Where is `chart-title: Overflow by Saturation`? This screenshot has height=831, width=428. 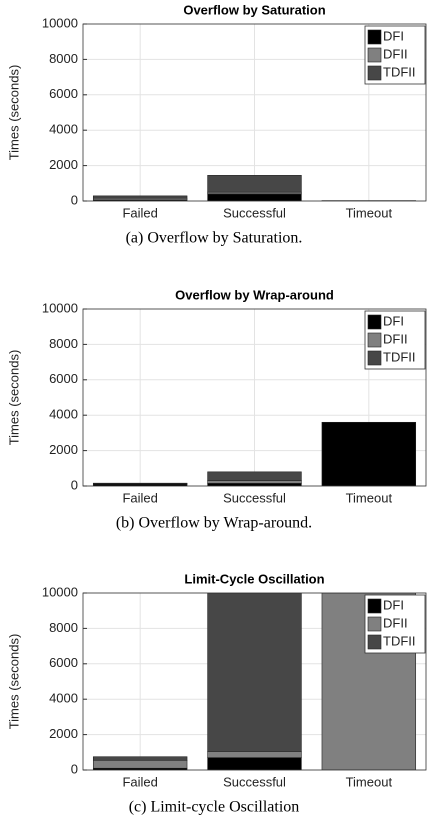
chart-title: Overflow by Saturation is located at coordinates (254, 9).